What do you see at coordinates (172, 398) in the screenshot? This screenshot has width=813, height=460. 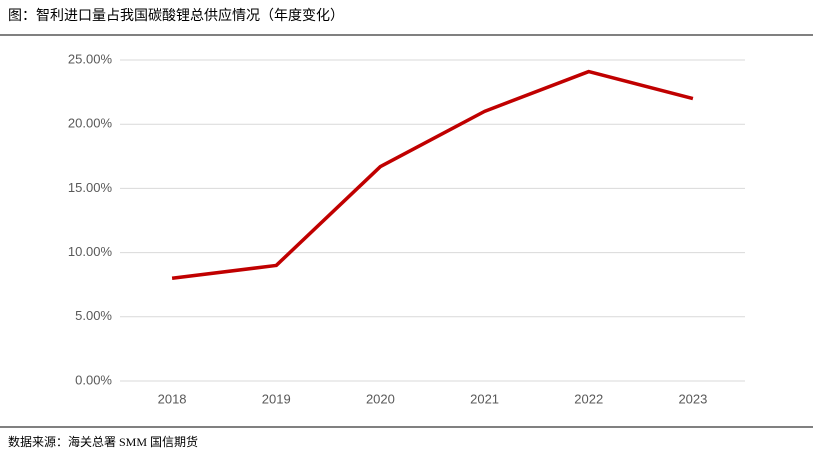 I see `x-tick-label: 2018` at bounding box center [172, 398].